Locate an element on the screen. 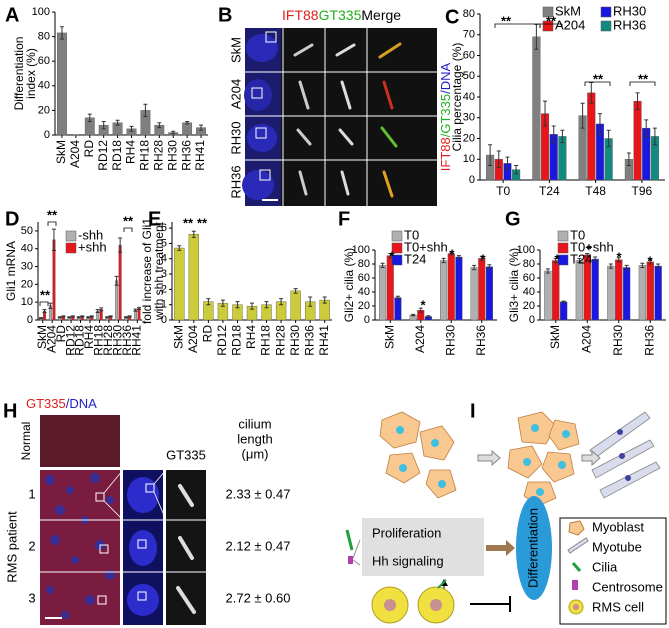 This screenshot has width=669, height=628. y-tick-label: 60 is located at coordinates (529, 278).